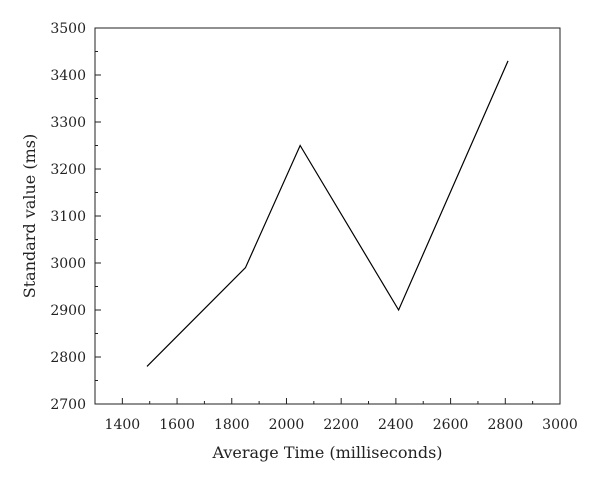 This screenshot has width=600, height=484. Describe the element at coordinates (68, 264) in the screenshot. I see `y-tick-label: 3000` at that location.